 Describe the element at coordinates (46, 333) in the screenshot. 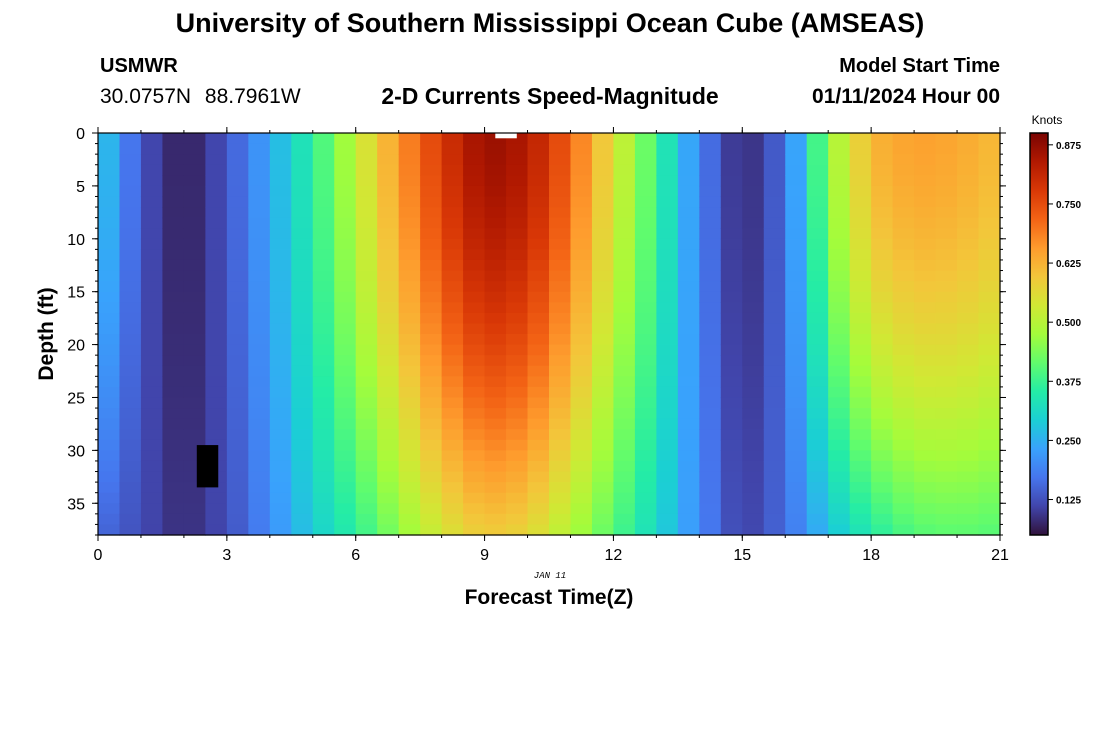

I see `y-axis-label: Depth (ft)` at that location.